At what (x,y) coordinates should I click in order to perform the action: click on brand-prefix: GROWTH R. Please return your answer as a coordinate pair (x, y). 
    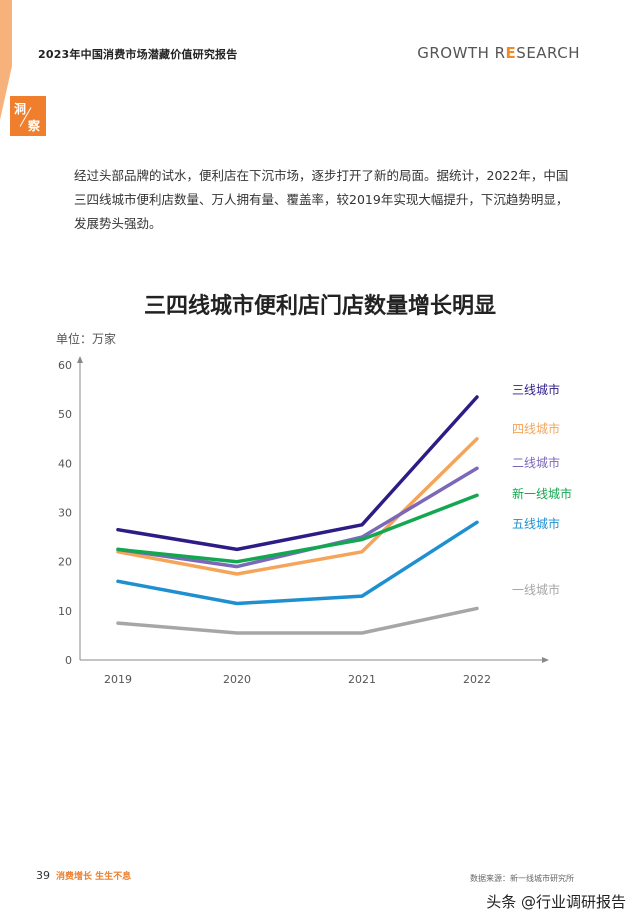
    Looking at the image, I should click on (461, 53).